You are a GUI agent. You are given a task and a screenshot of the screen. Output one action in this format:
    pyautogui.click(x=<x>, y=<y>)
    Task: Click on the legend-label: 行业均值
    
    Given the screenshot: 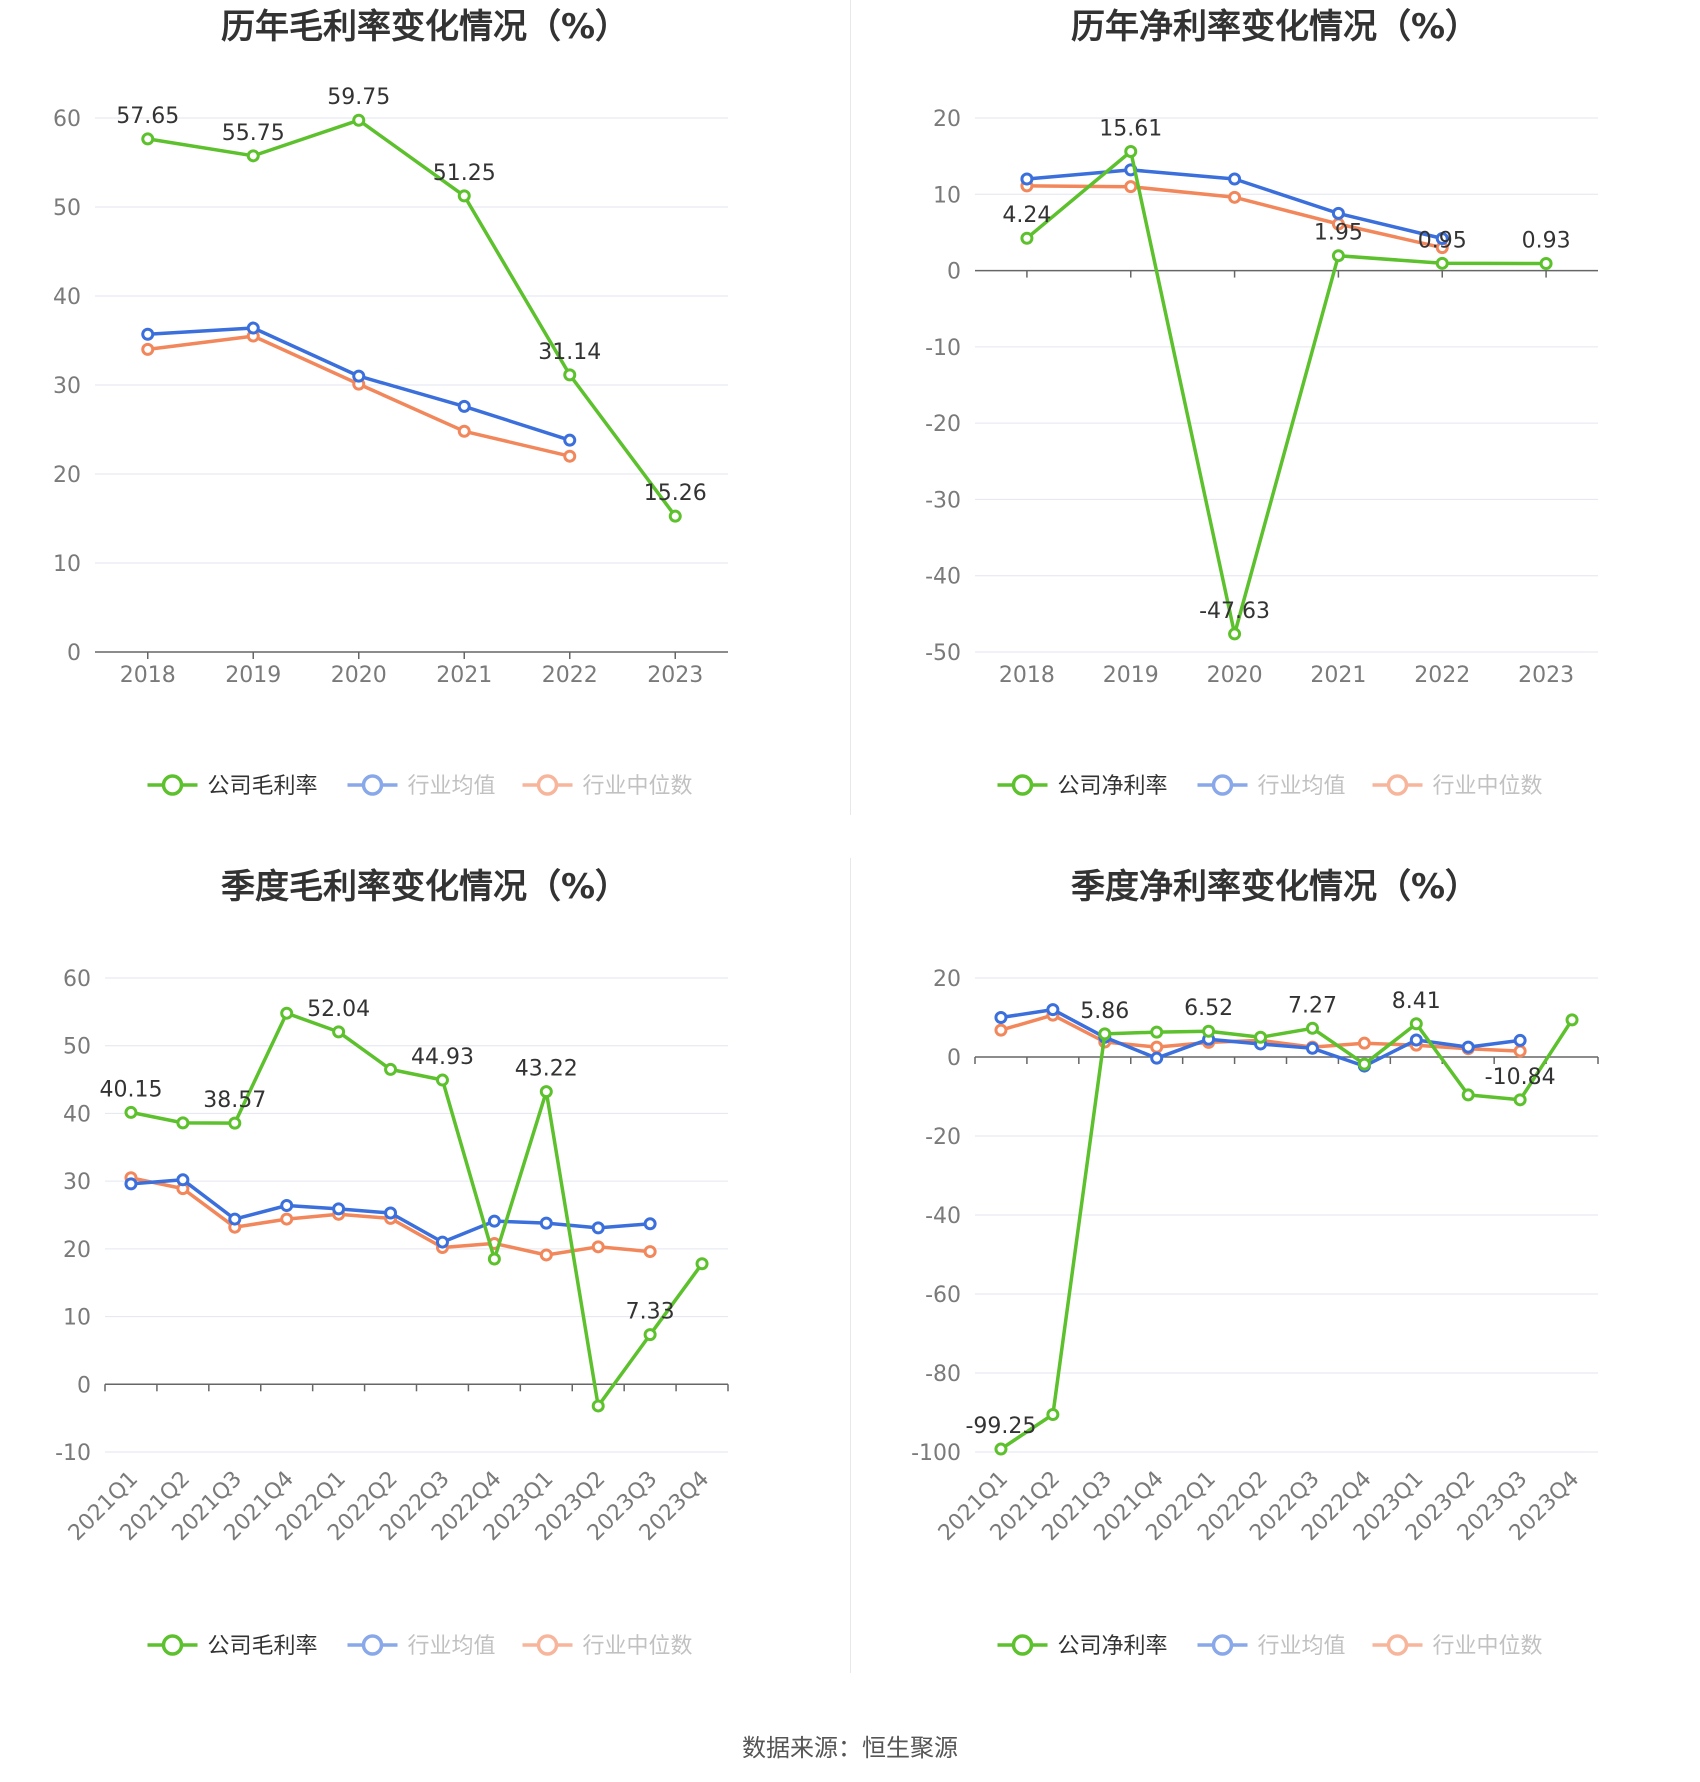 What is the action you would take?
    pyautogui.click(x=452, y=786)
    